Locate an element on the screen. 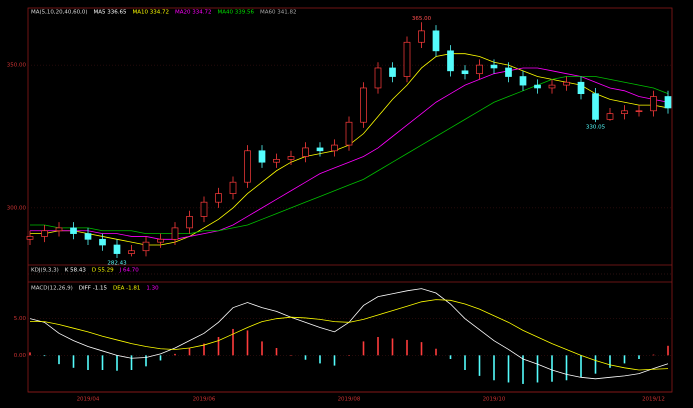  x-tick-label: 2019/10 is located at coordinates (494, 400).